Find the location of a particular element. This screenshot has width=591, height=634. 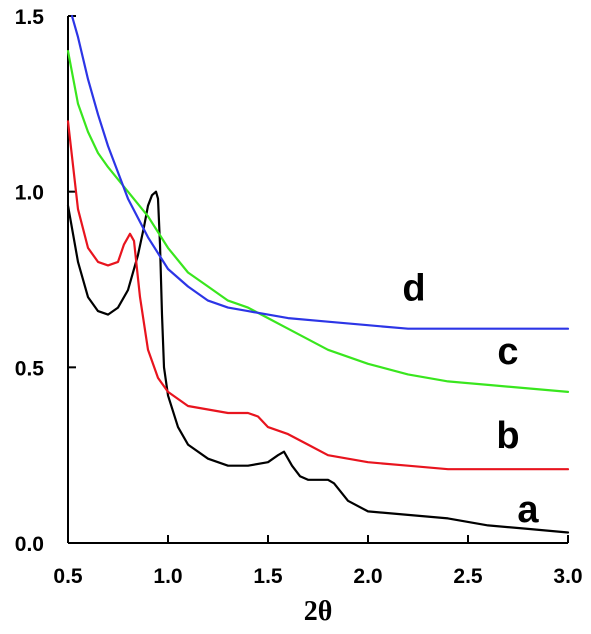

y-tick-label: 0.5 is located at coordinates (30, 368).